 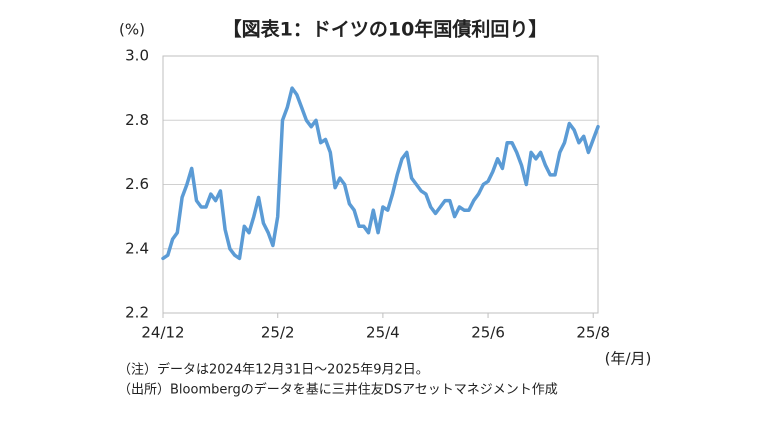 What do you see at coordinates (137, 313) in the screenshot?
I see `y-tick-label: 2.2` at bounding box center [137, 313].